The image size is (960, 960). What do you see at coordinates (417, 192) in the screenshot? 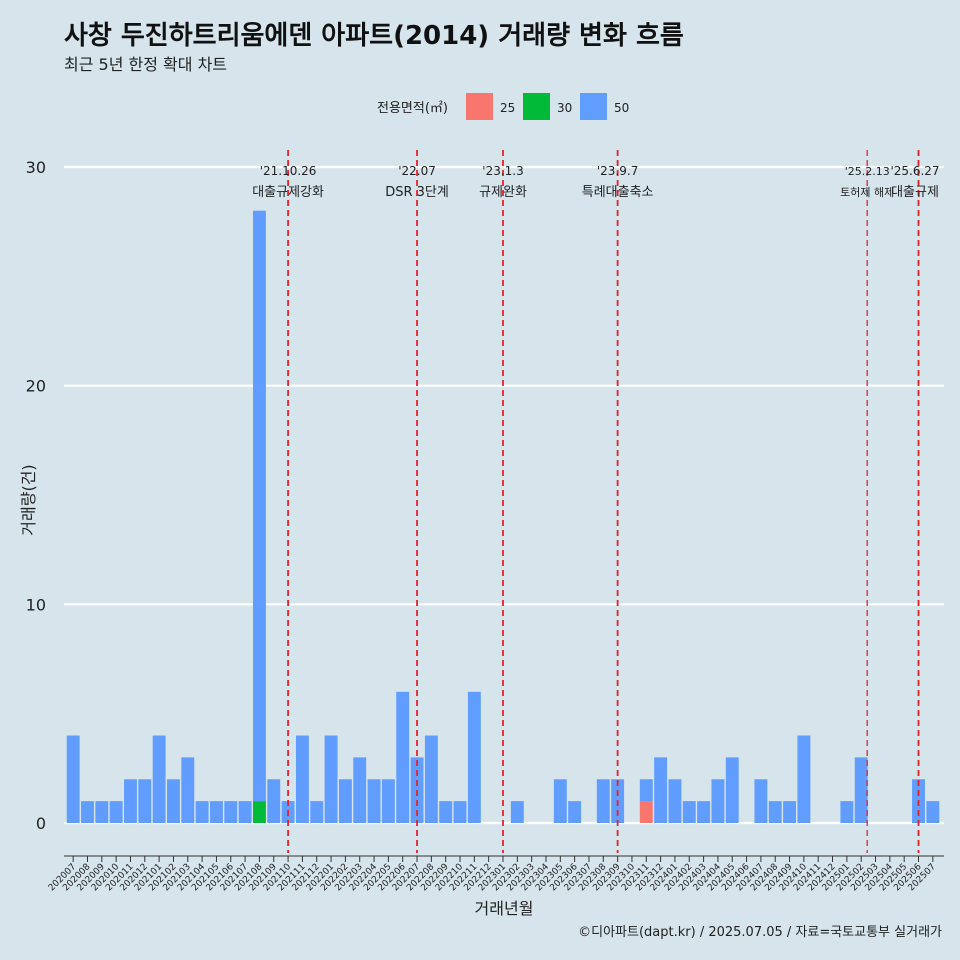
I see `event-name: DSR 3단계` at bounding box center [417, 192].